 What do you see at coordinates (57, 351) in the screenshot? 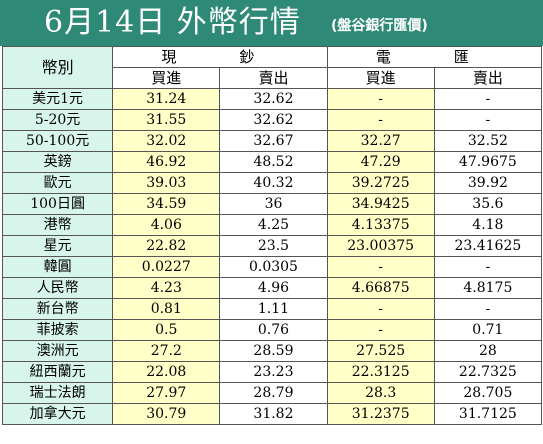
I see `currency-name: 澳洲元` at bounding box center [57, 351].